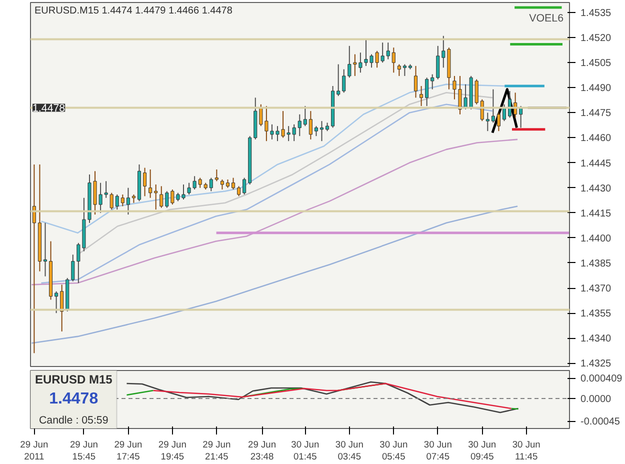 The height and width of the screenshot is (464, 625). Describe the element at coordinates (133, 11) in the screenshot. I see `chart-title: EURUSD.M15 1.4474 1.4479 1.4466 1.4478` at that location.